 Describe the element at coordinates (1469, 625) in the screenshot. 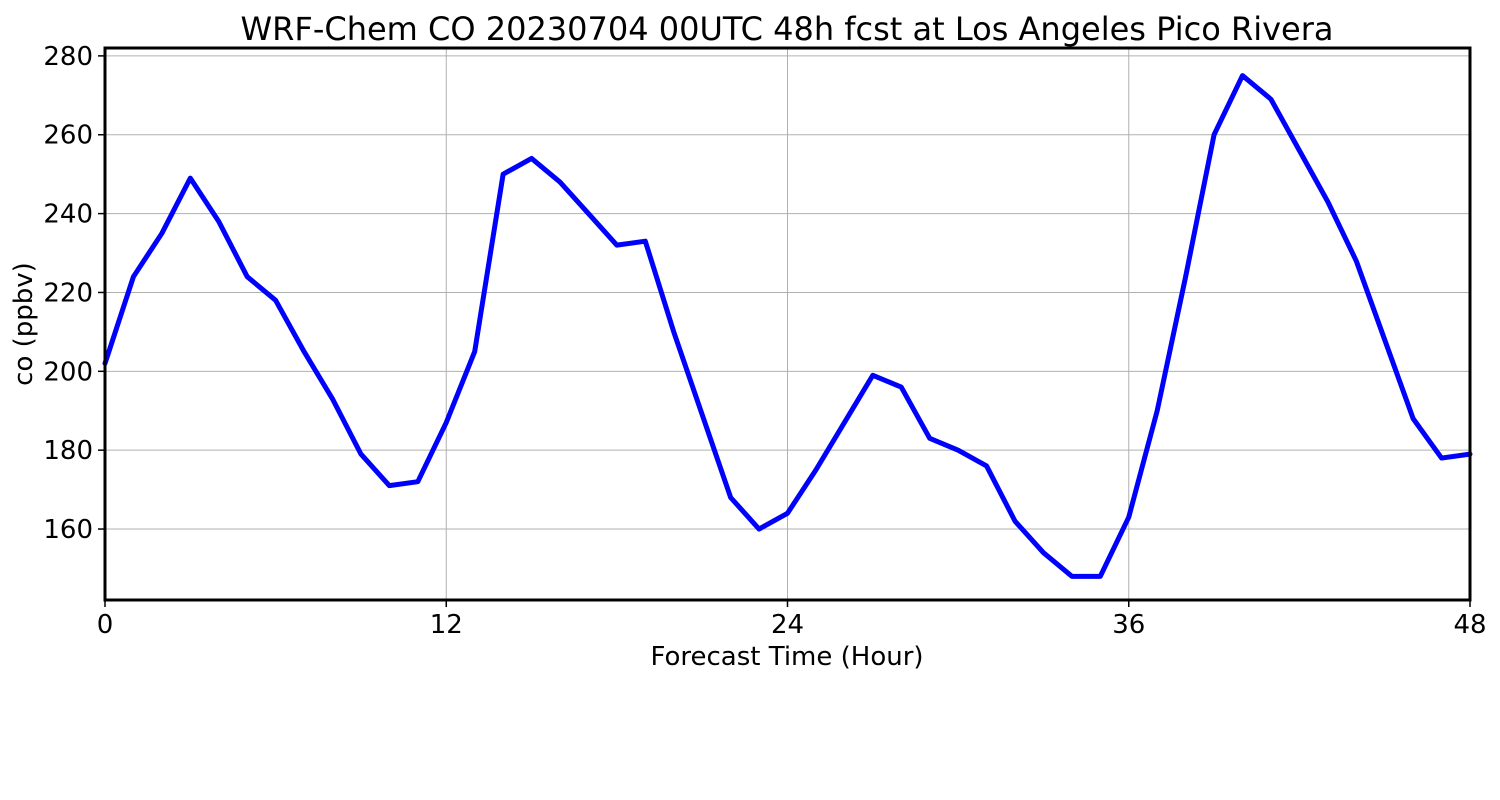

I see `x-tick-label: 48` at that location.